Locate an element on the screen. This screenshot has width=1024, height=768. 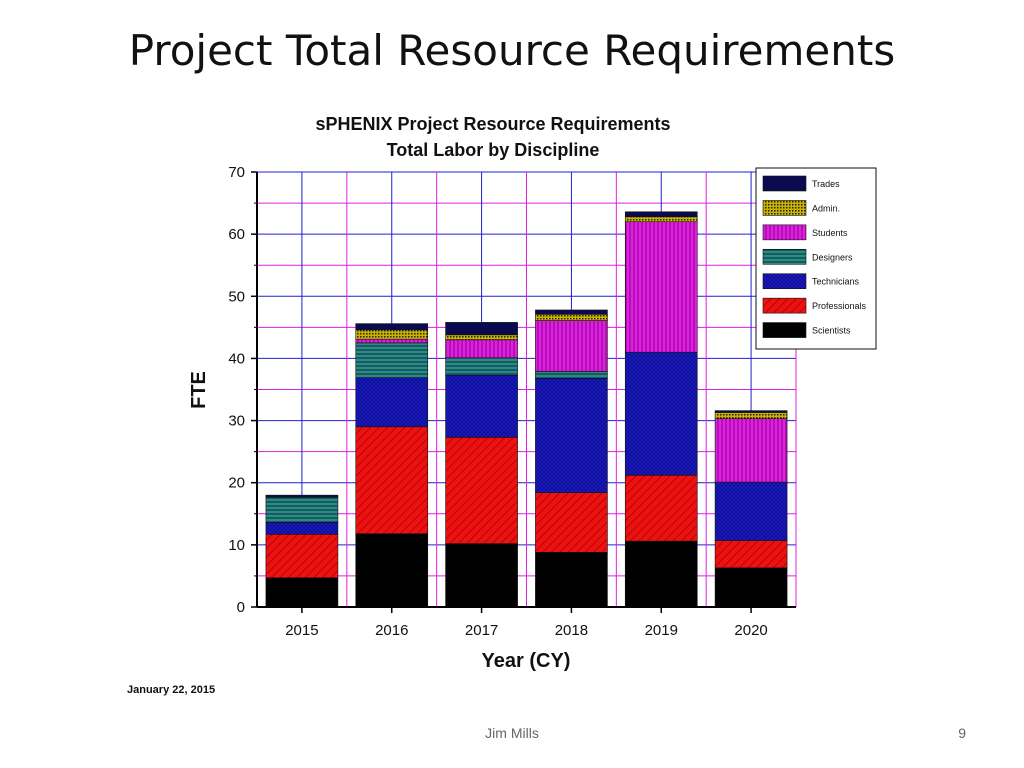
y-tick-label: 0 is located at coordinates (241, 607).